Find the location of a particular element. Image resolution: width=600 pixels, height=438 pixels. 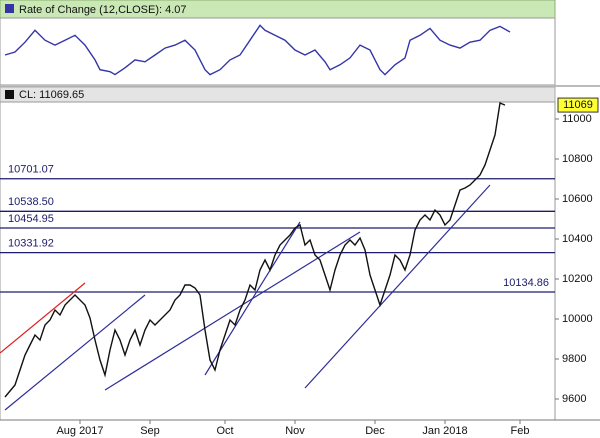

last-value-label: 11069 is located at coordinates (578, 105).